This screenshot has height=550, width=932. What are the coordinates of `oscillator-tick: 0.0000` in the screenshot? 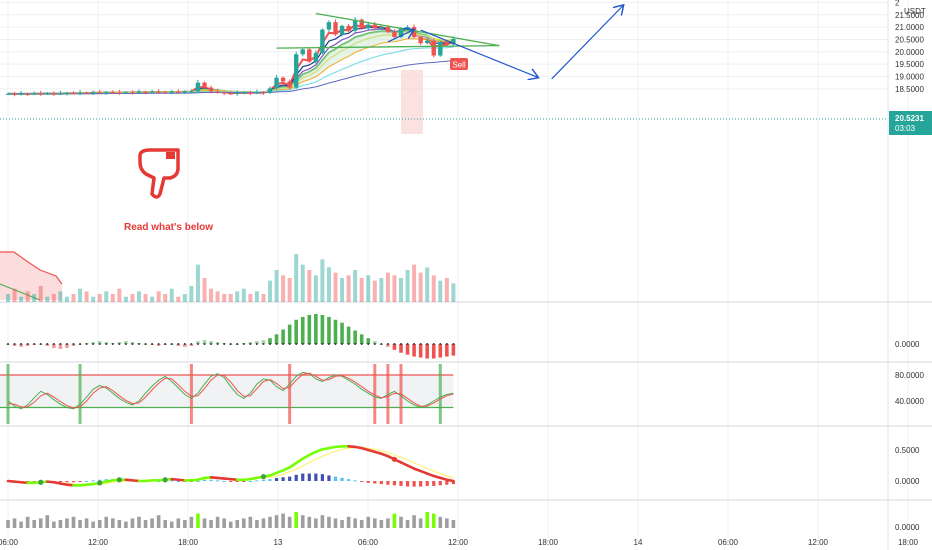 It's located at (907, 344).